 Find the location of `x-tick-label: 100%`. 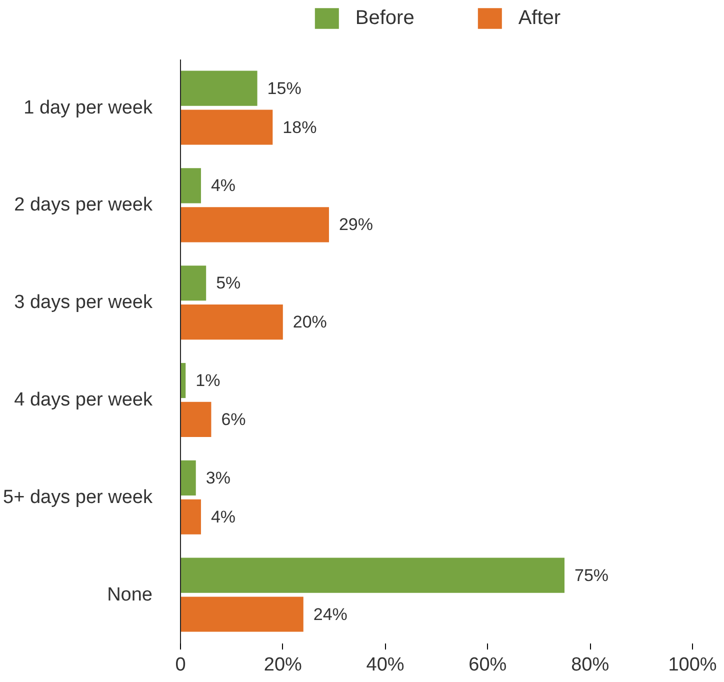

x-tick-label: 100% is located at coordinates (692, 665).